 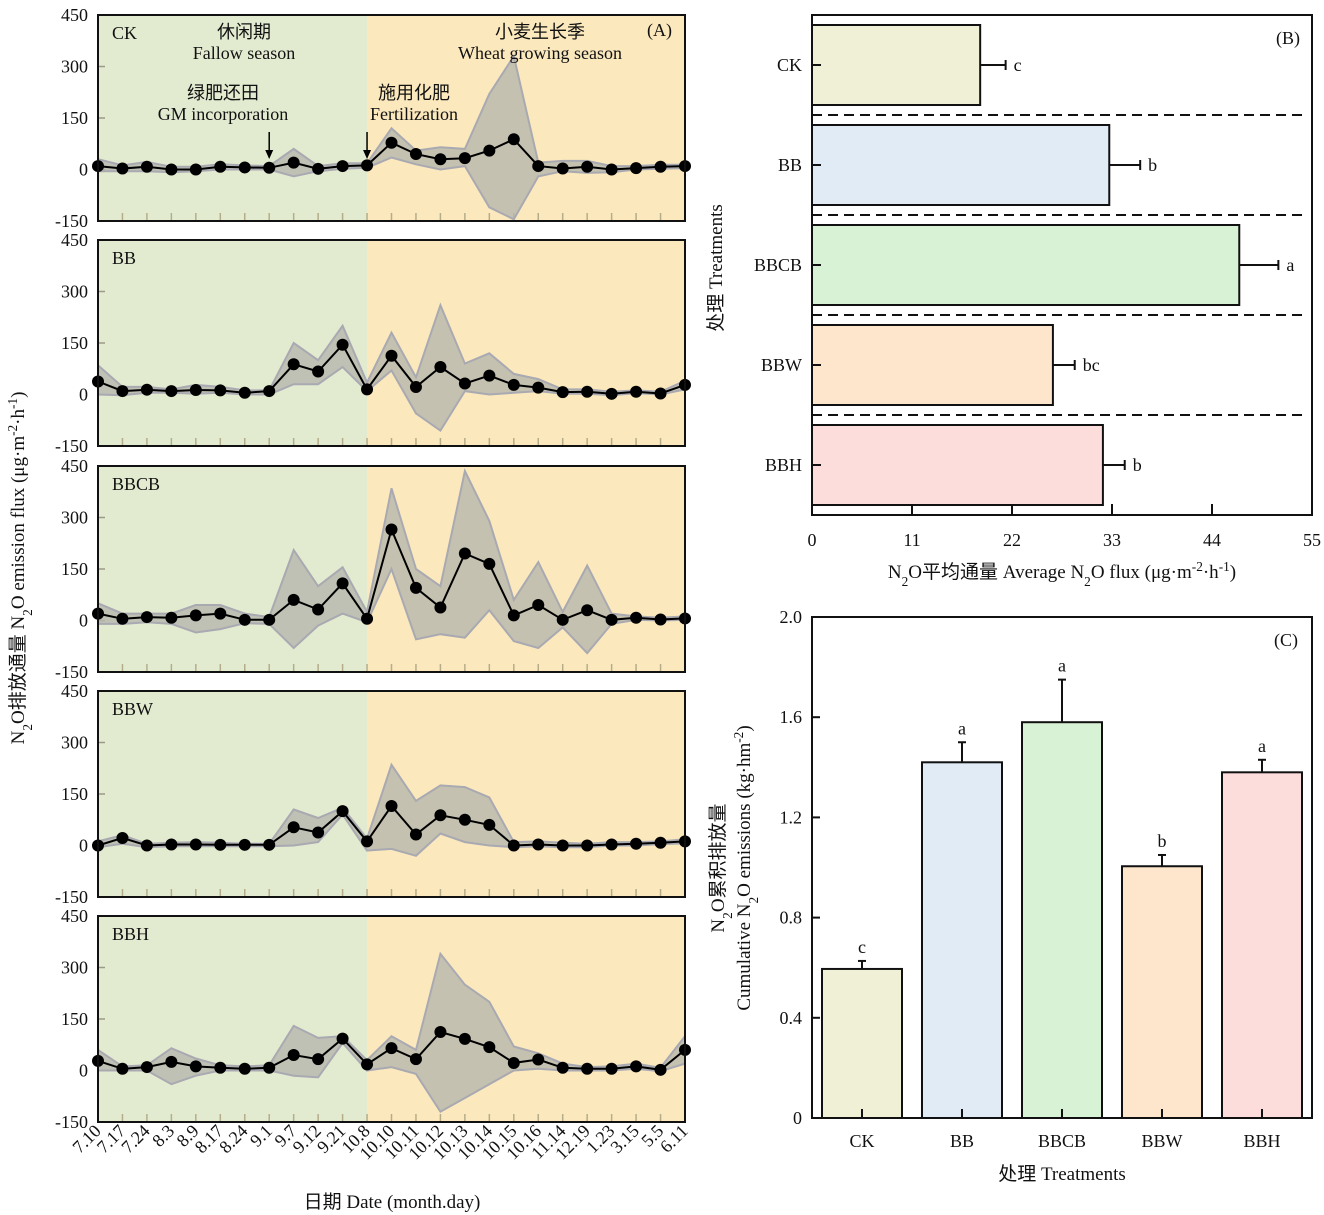 I want to click on significance-letter: a, so click(x=962, y=728).